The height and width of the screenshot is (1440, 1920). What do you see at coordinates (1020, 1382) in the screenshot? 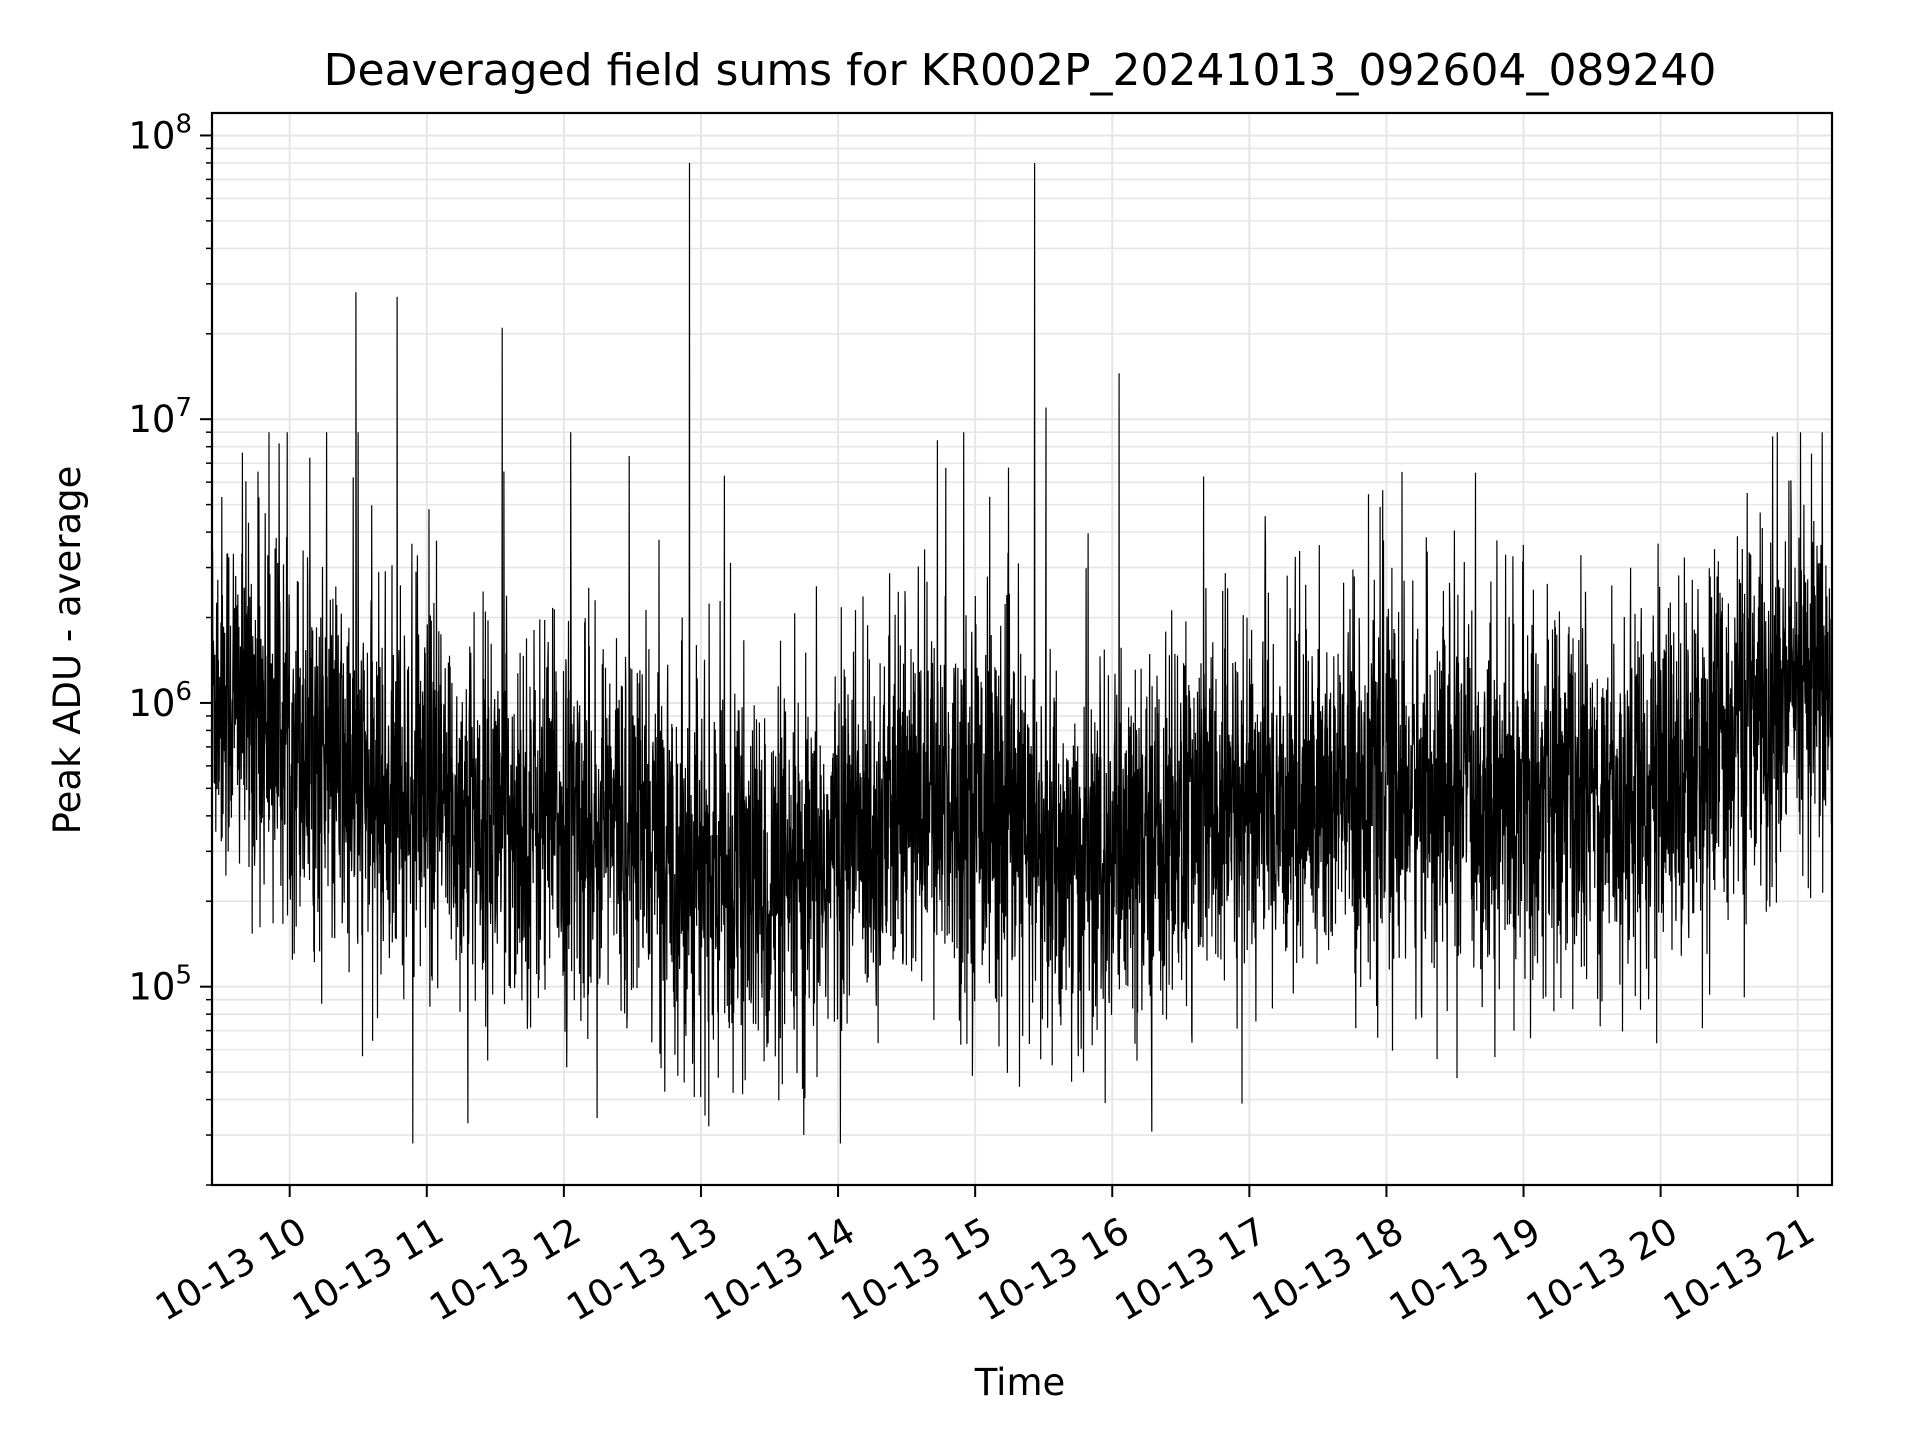
I see `x-axis-label: Time` at bounding box center [1020, 1382].